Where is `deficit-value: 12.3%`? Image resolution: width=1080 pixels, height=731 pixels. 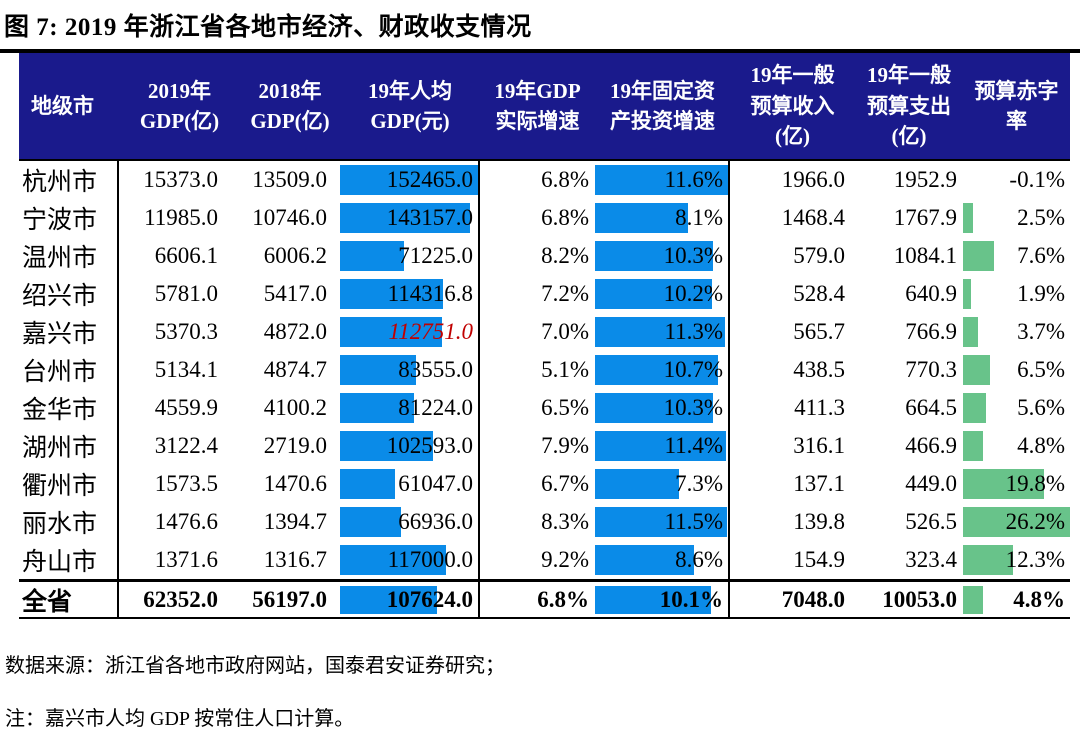 deficit-value: 12.3% is located at coordinates (1035, 559).